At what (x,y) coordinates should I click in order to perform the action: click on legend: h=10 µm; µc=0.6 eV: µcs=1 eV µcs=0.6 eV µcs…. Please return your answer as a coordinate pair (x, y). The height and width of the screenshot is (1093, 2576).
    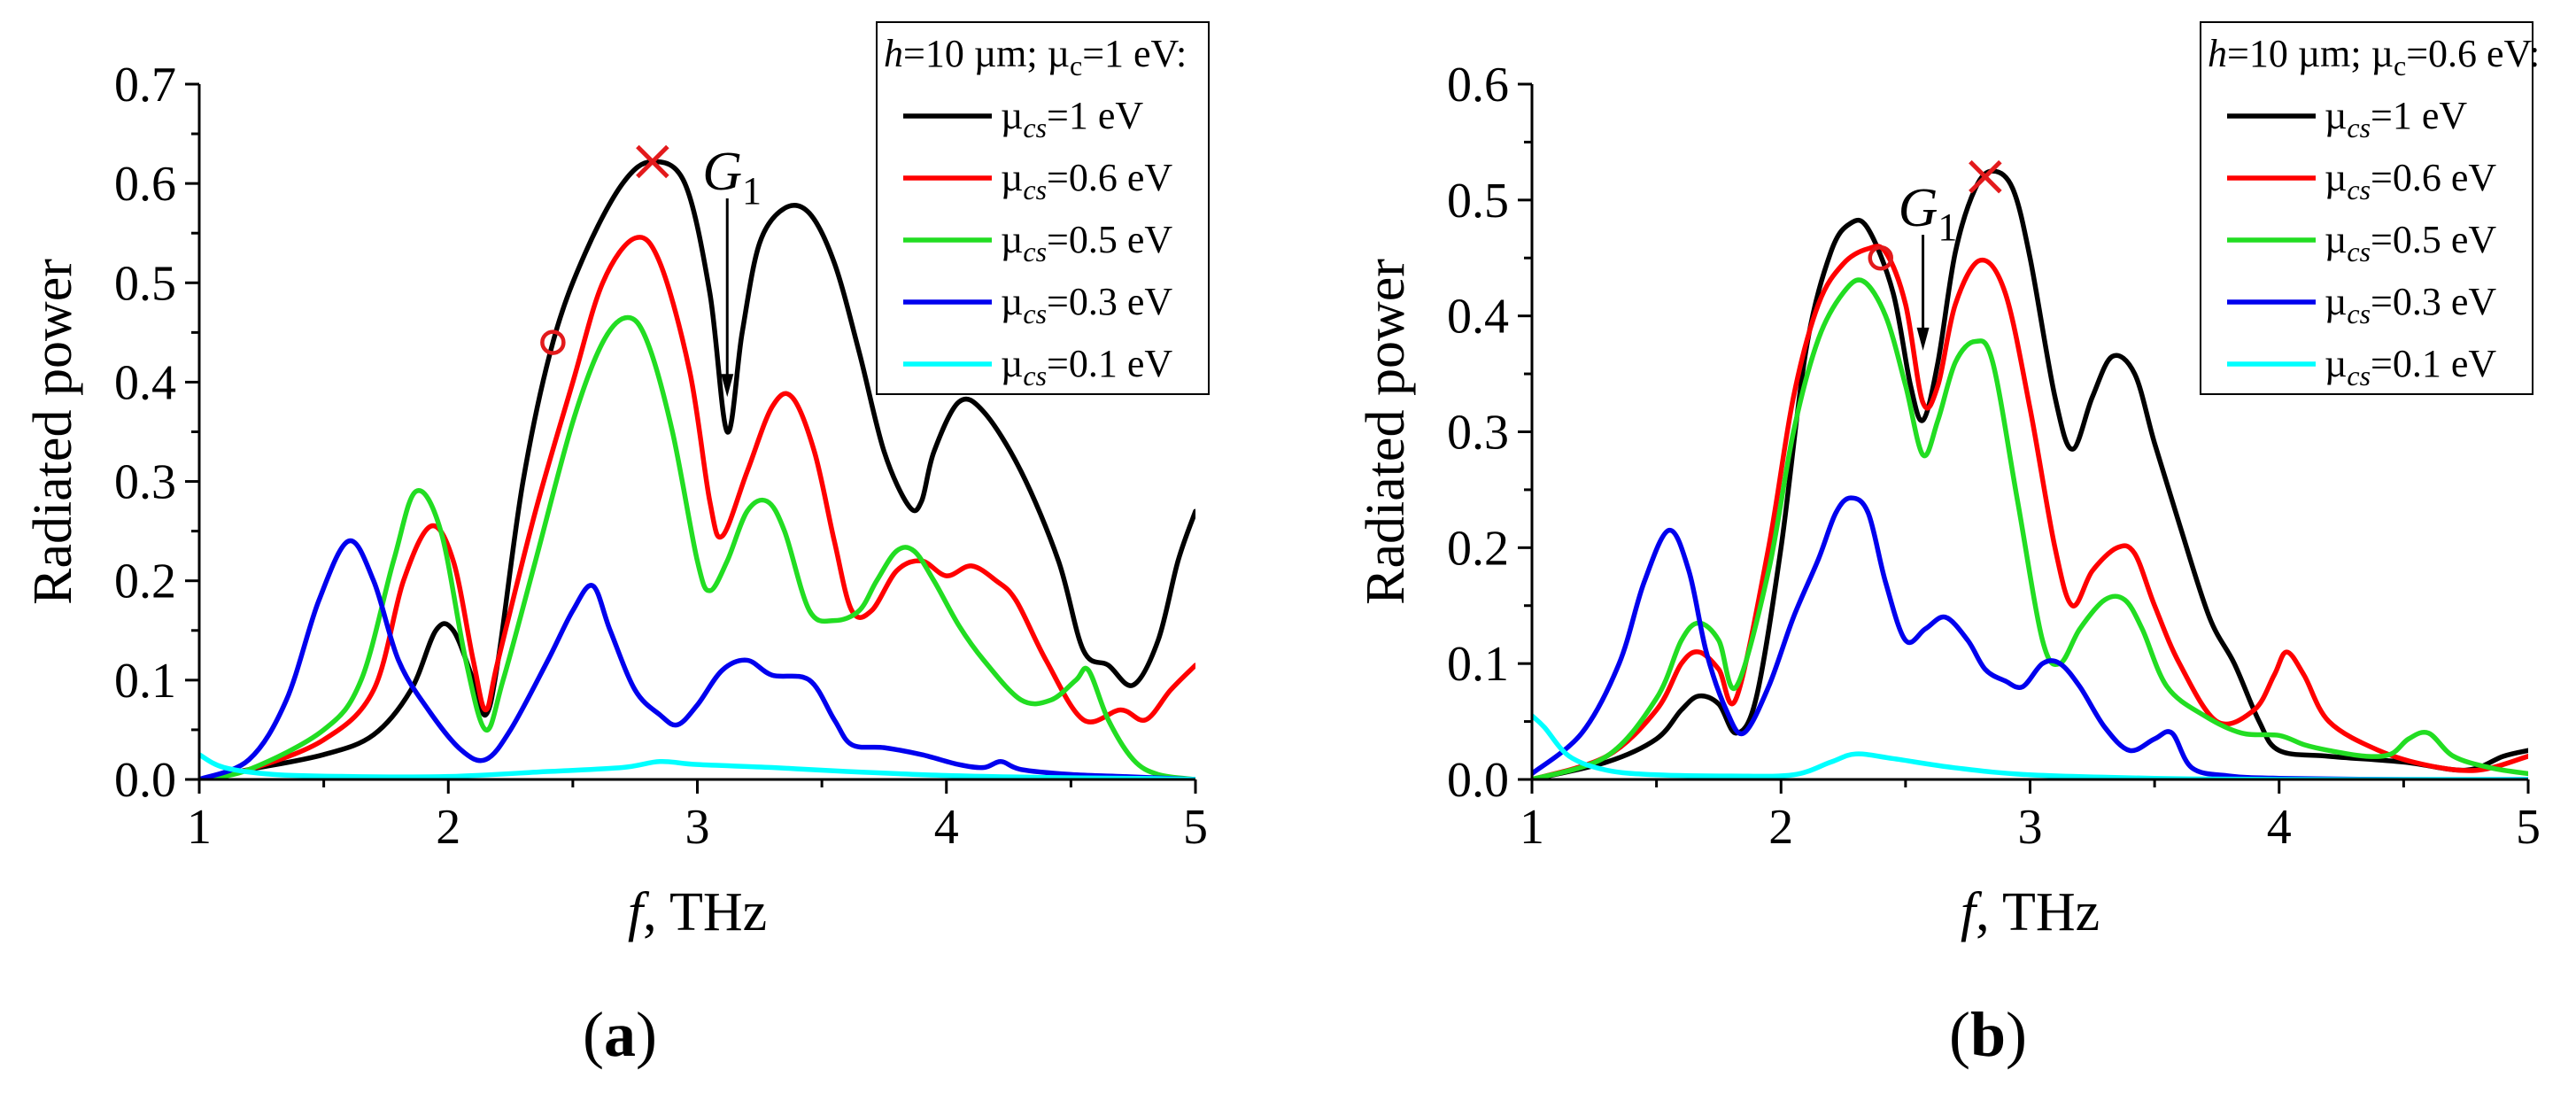
    Looking at the image, I should click on (2370, 208).